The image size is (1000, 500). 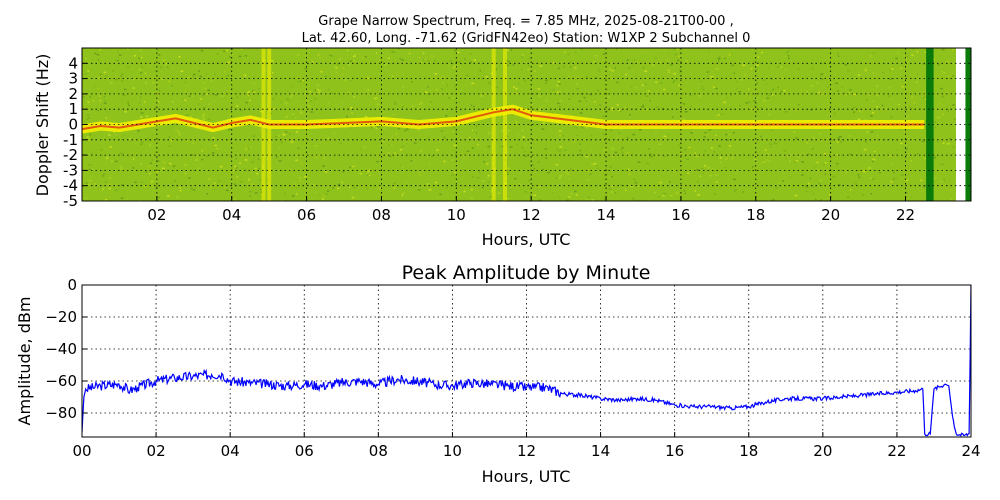 I want to click on x-tick-label: 06, so click(x=306, y=215).